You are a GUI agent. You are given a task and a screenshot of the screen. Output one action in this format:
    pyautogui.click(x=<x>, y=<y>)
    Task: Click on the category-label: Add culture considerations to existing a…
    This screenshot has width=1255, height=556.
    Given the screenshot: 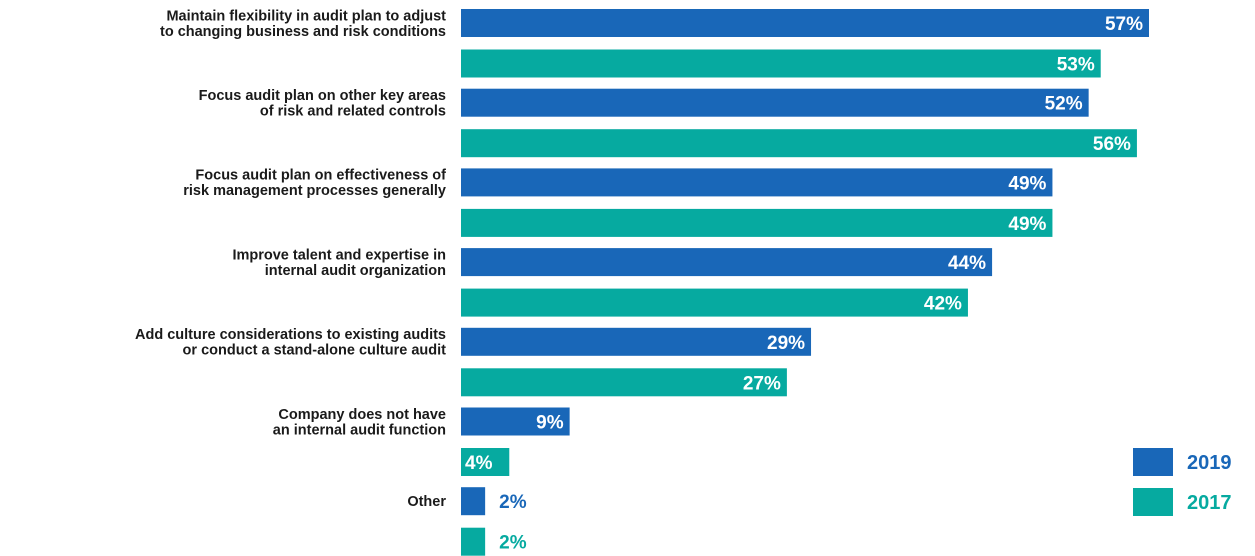 What is the action you would take?
    pyautogui.click(x=290, y=343)
    